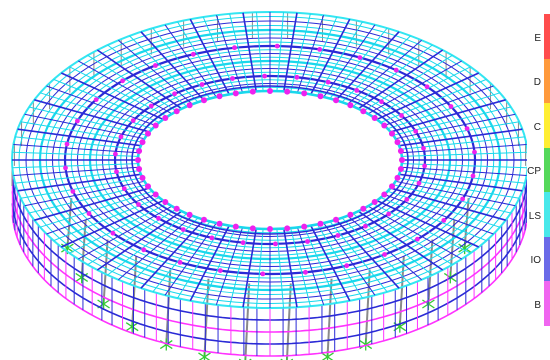 The width and height of the screenshot is (550, 360). I want to click on legend-label: C, so click(537, 127).